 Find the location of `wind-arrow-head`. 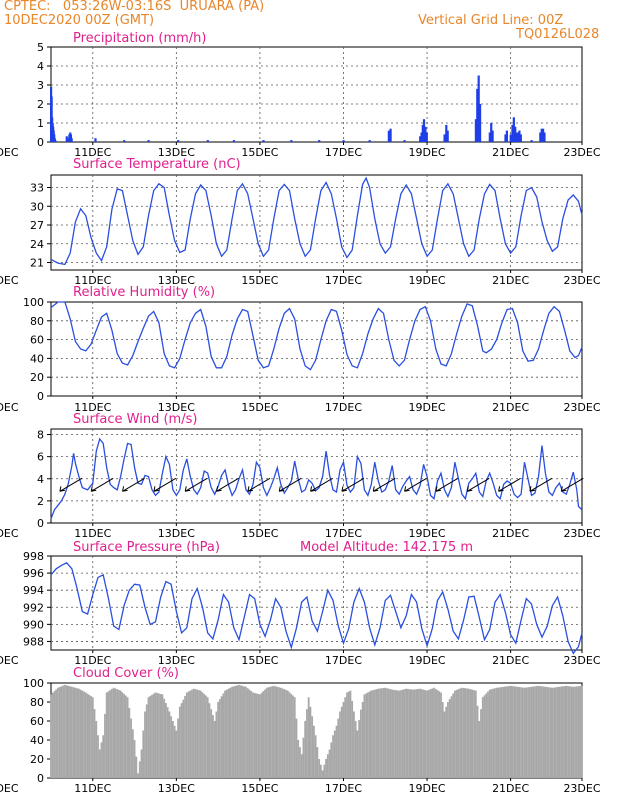

wind-arrow-head is located at coordinates (438, 489).